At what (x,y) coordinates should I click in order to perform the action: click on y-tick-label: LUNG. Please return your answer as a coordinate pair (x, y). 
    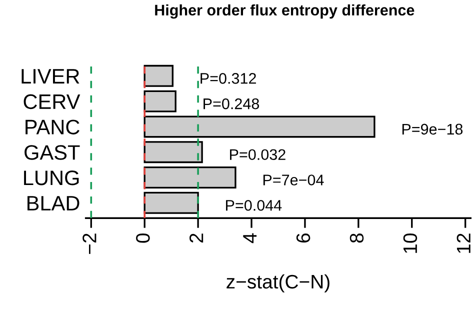
    Looking at the image, I should click on (51, 178).